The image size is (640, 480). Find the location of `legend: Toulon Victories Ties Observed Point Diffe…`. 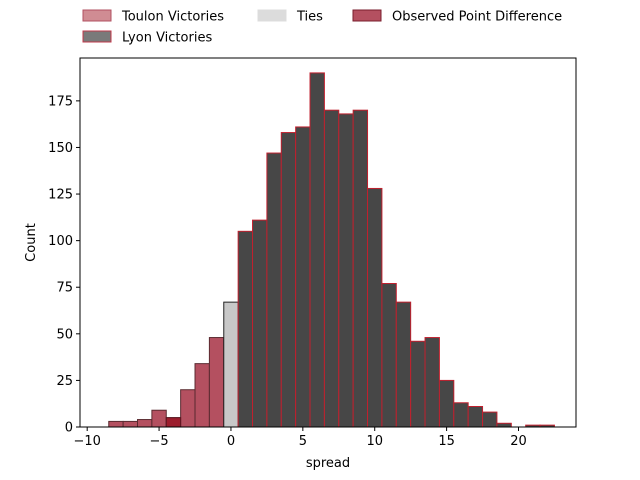

legend: Toulon Victories Ties Observed Point Diffe… is located at coordinates (322, 27).